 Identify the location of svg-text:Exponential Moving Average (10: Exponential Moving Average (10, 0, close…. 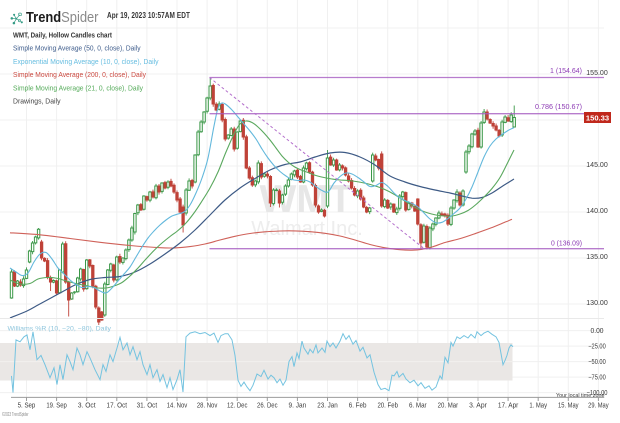
(86, 61).